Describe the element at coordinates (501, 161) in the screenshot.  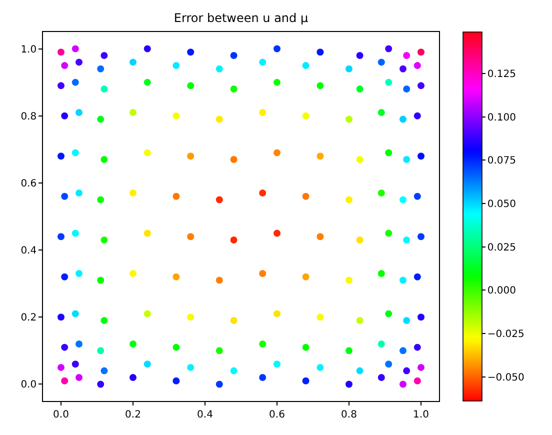
I see `color-bar-label: 0.075` at that location.